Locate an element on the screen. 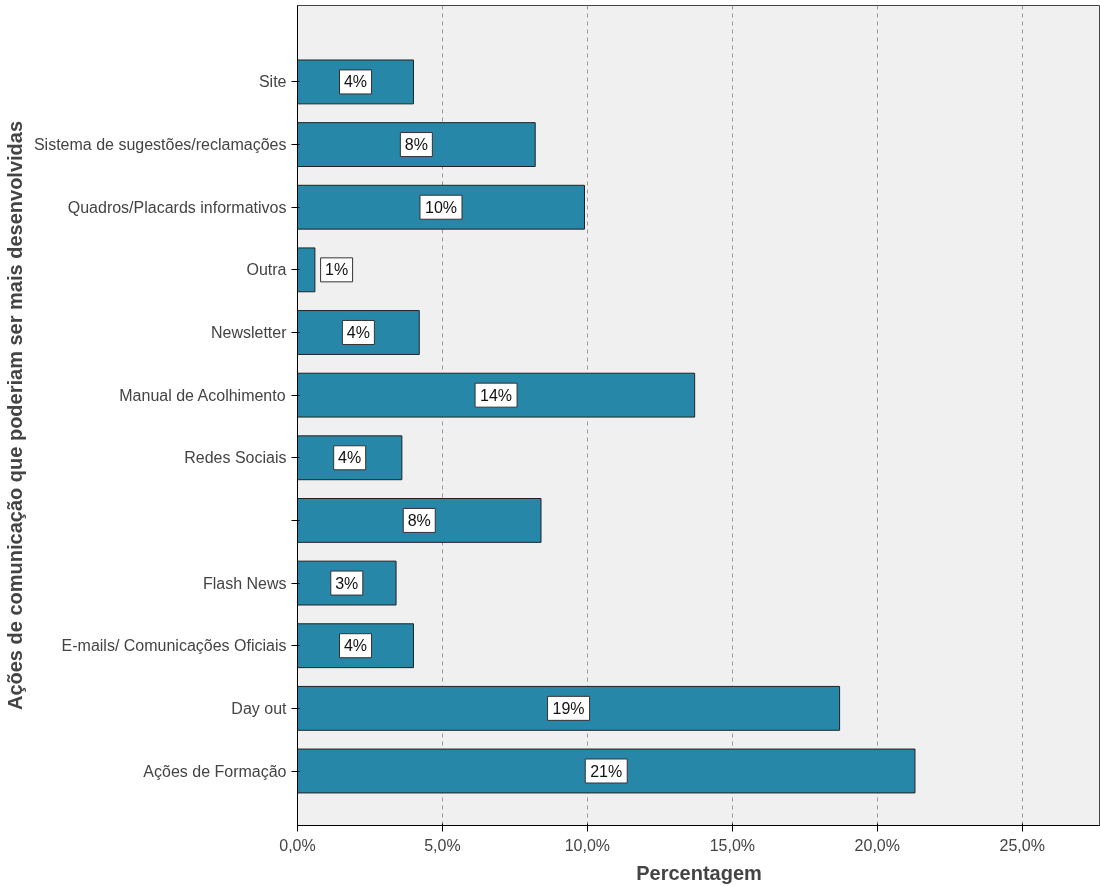  data-label: 10% is located at coordinates (441, 207).